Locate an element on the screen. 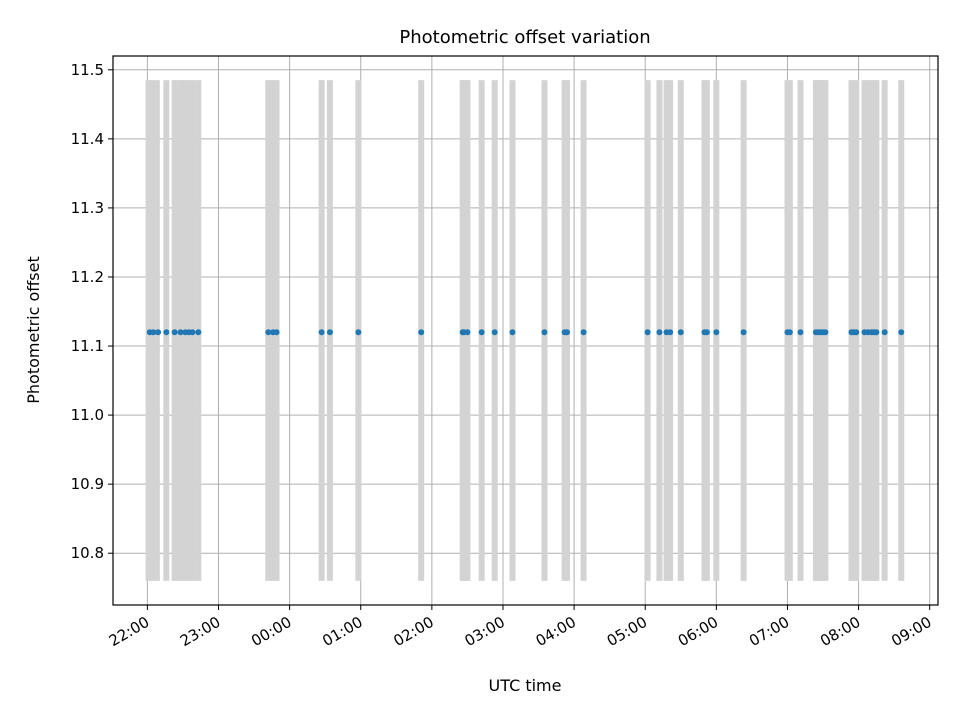 The width and height of the screenshot is (960, 720). y-axis-title: Photometric offset is located at coordinates (33, 330).